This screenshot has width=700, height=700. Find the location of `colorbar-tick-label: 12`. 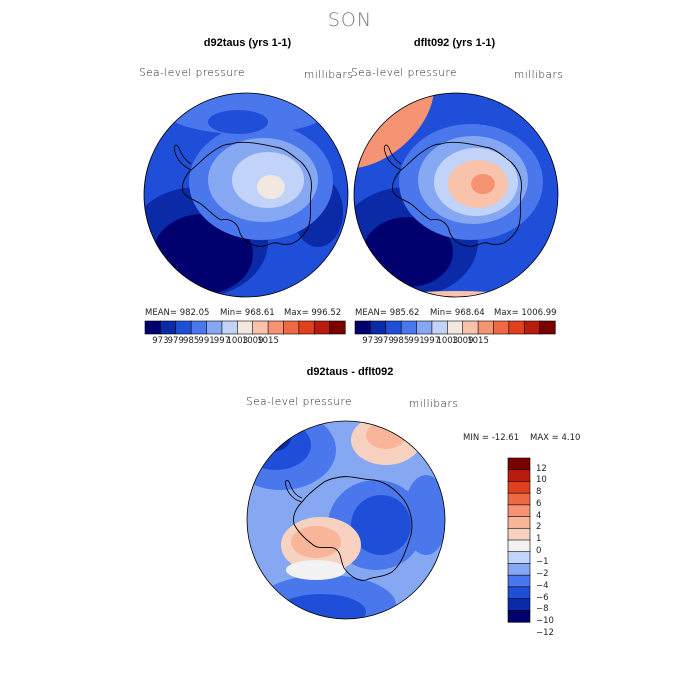

colorbar-tick-label: 12 is located at coordinates (541, 468).